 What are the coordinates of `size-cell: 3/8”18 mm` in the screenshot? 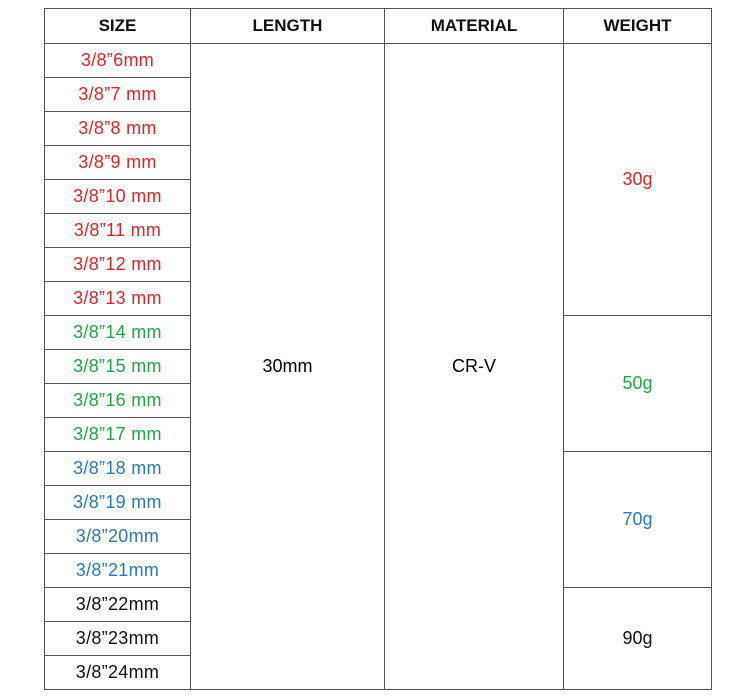 It's located at (117, 468).